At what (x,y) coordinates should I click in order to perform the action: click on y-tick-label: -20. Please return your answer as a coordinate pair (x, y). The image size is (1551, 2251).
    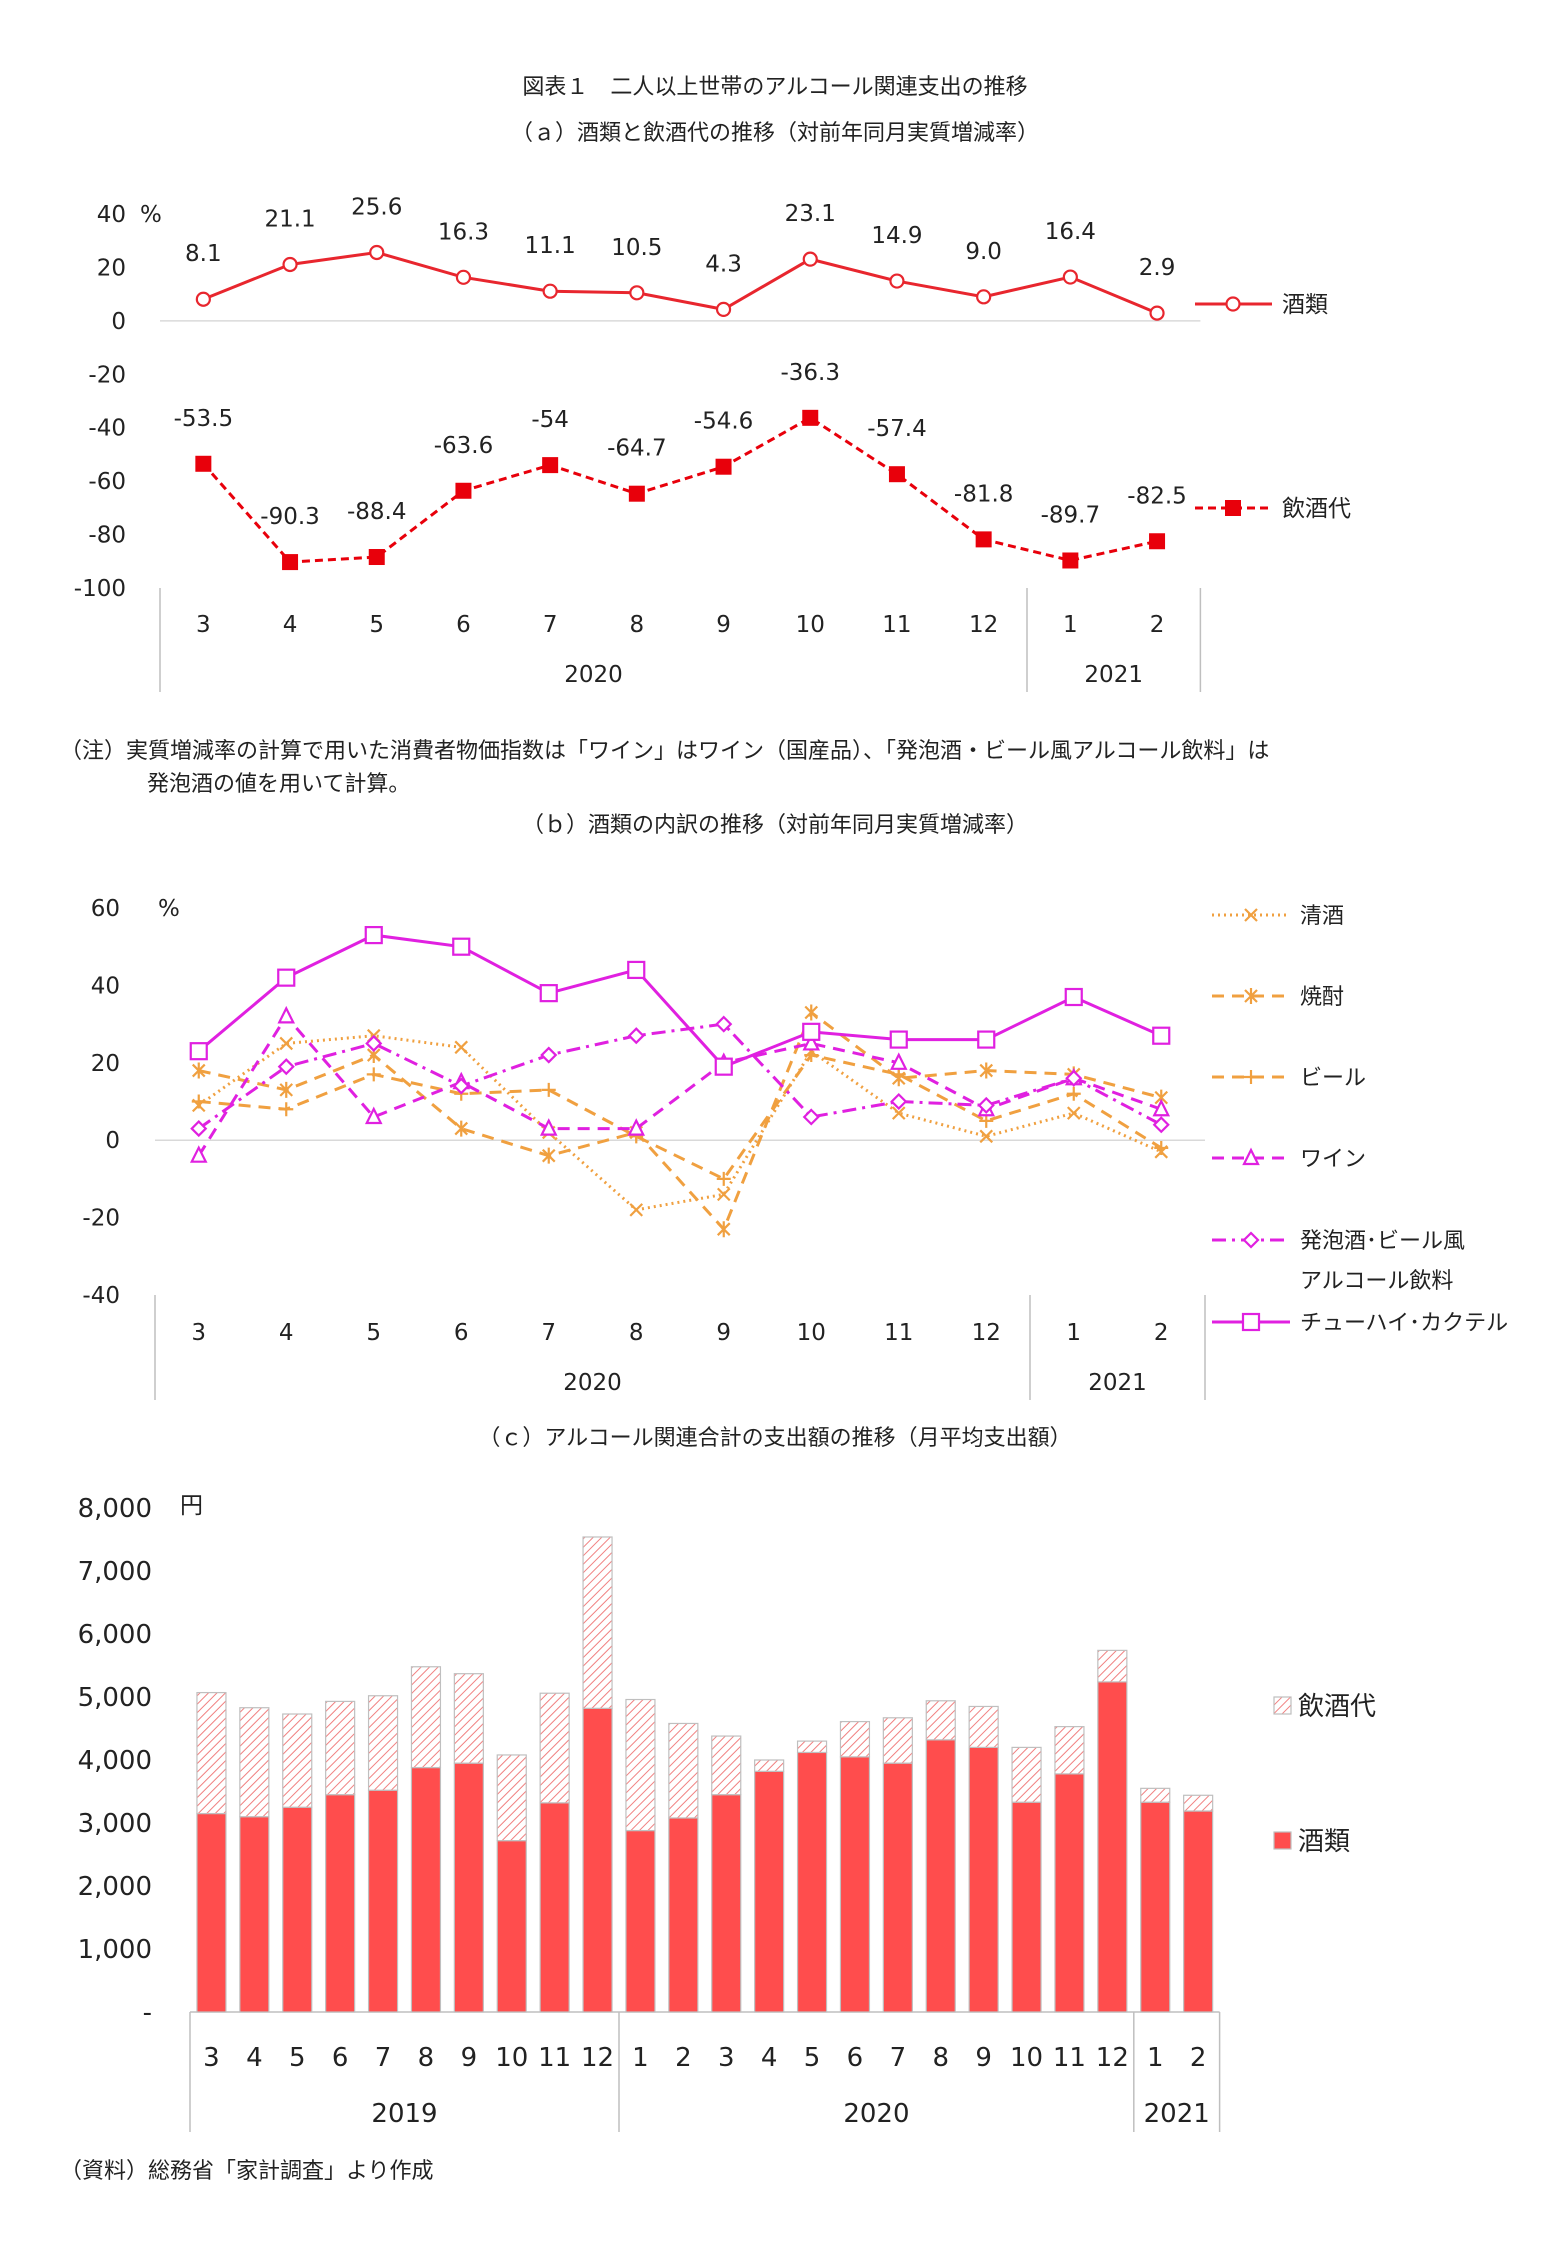
    Looking at the image, I should click on (107, 375).